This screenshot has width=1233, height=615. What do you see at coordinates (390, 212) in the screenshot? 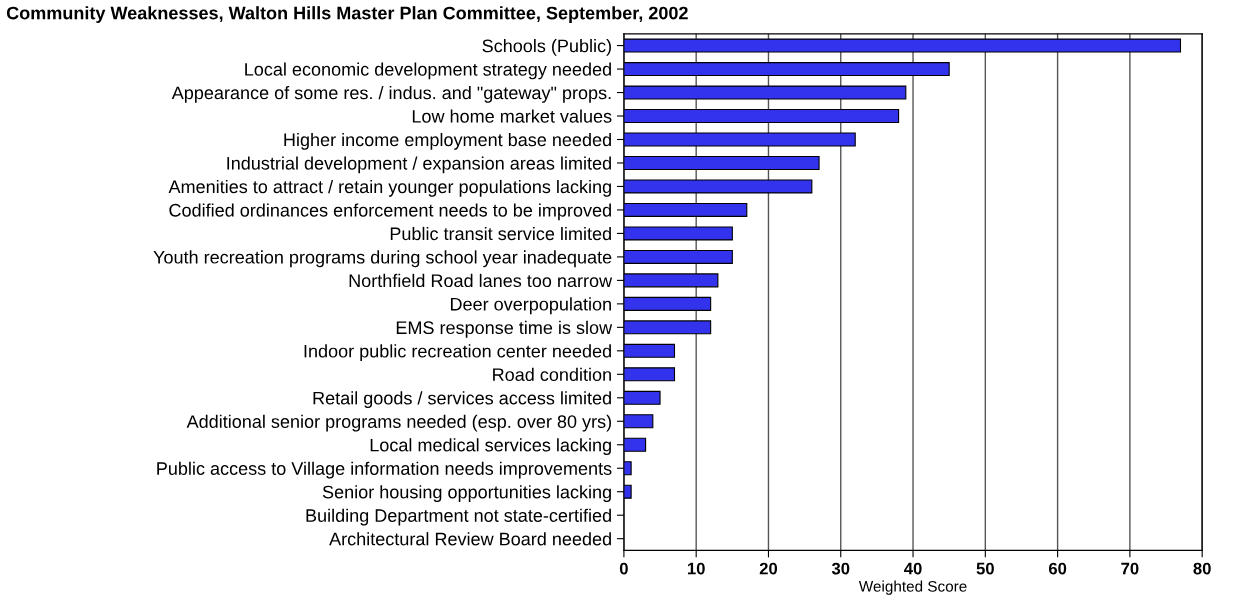
I see `y-tick-label: Codified ordinances enforcement needs to be improved` at bounding box center [390, 212].